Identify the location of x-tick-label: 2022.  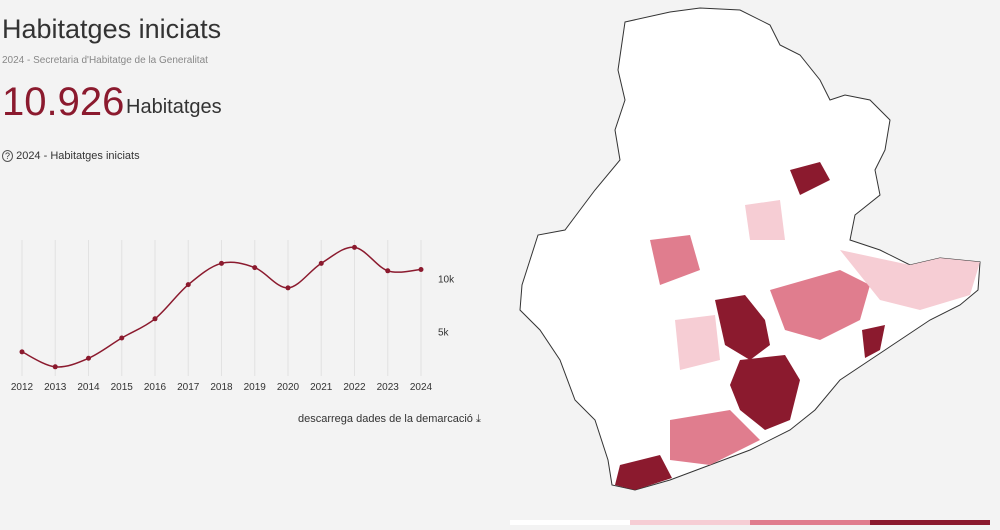
(354, 387).